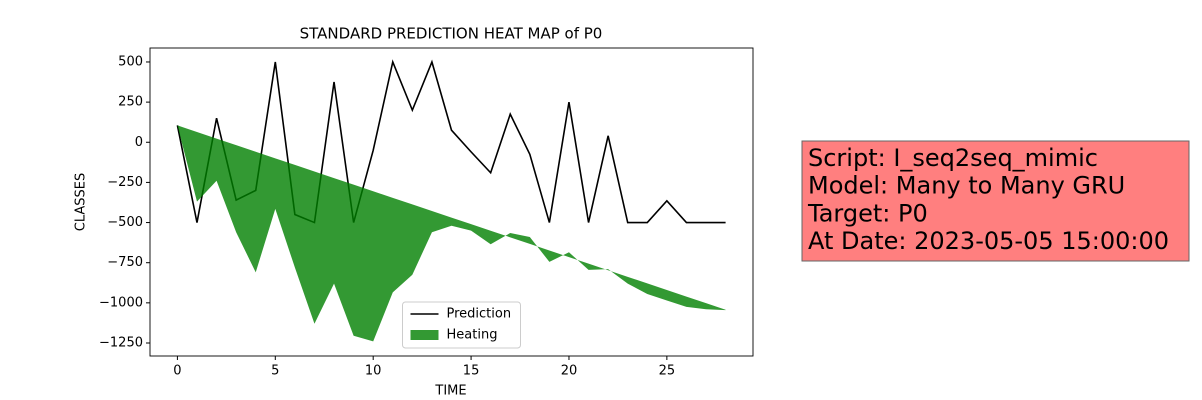  Describe the element at coordinates (479, 314) in the screenshot. I see `legend-label: Prediction` at that location.